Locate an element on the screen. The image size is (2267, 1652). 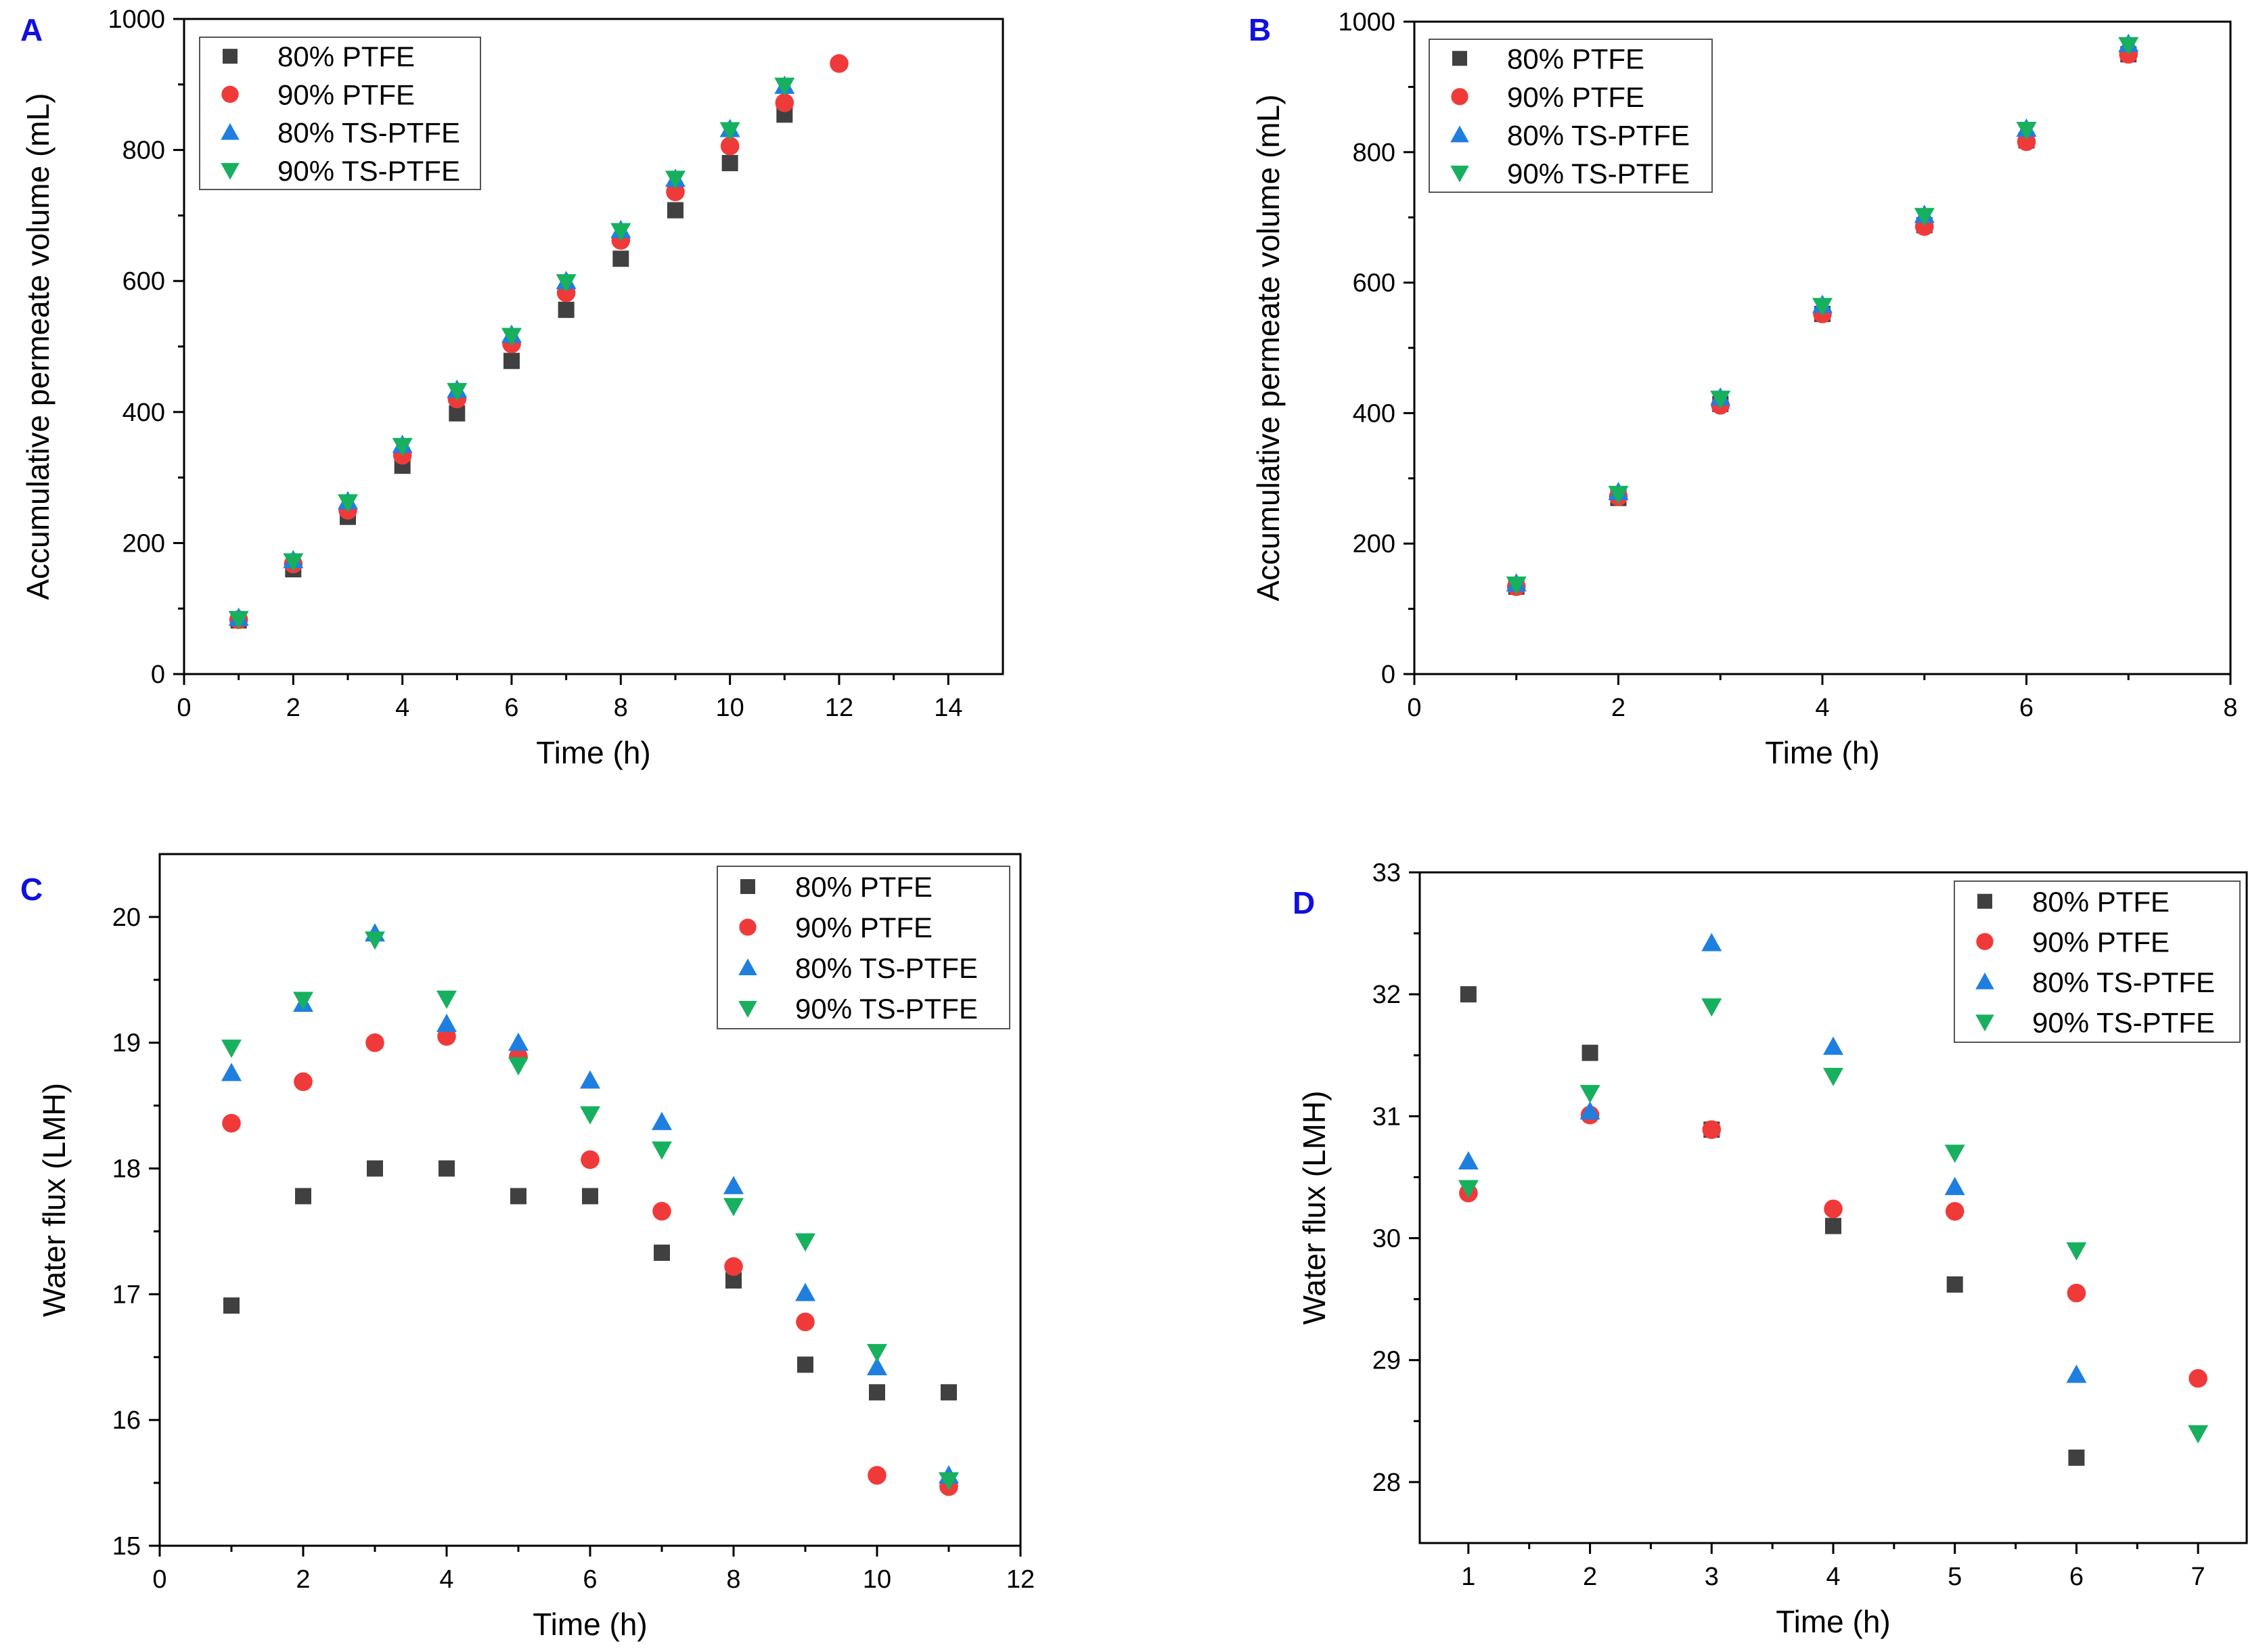
panel-c-ytick-label: 20 is located at coordinates (127, 917).